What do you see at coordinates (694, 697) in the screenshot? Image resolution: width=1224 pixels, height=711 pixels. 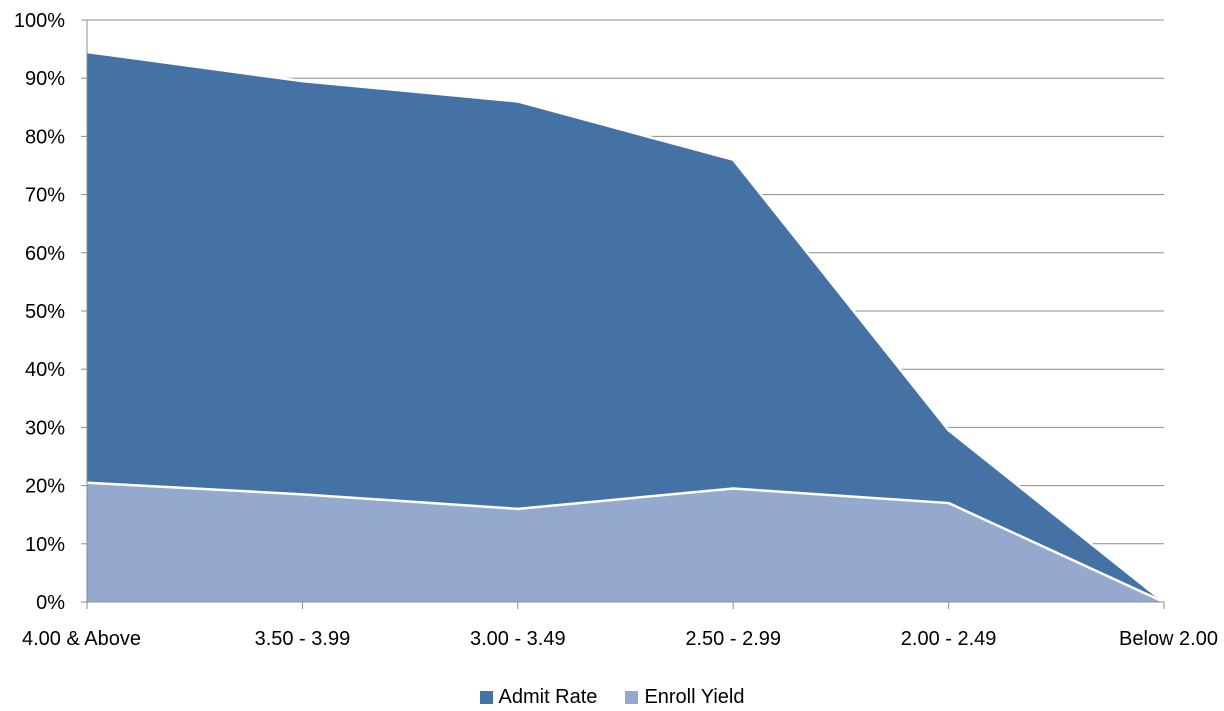 I see `legend-label-enroll-yield: Enroll Yield` at bounding box center [694, 697].